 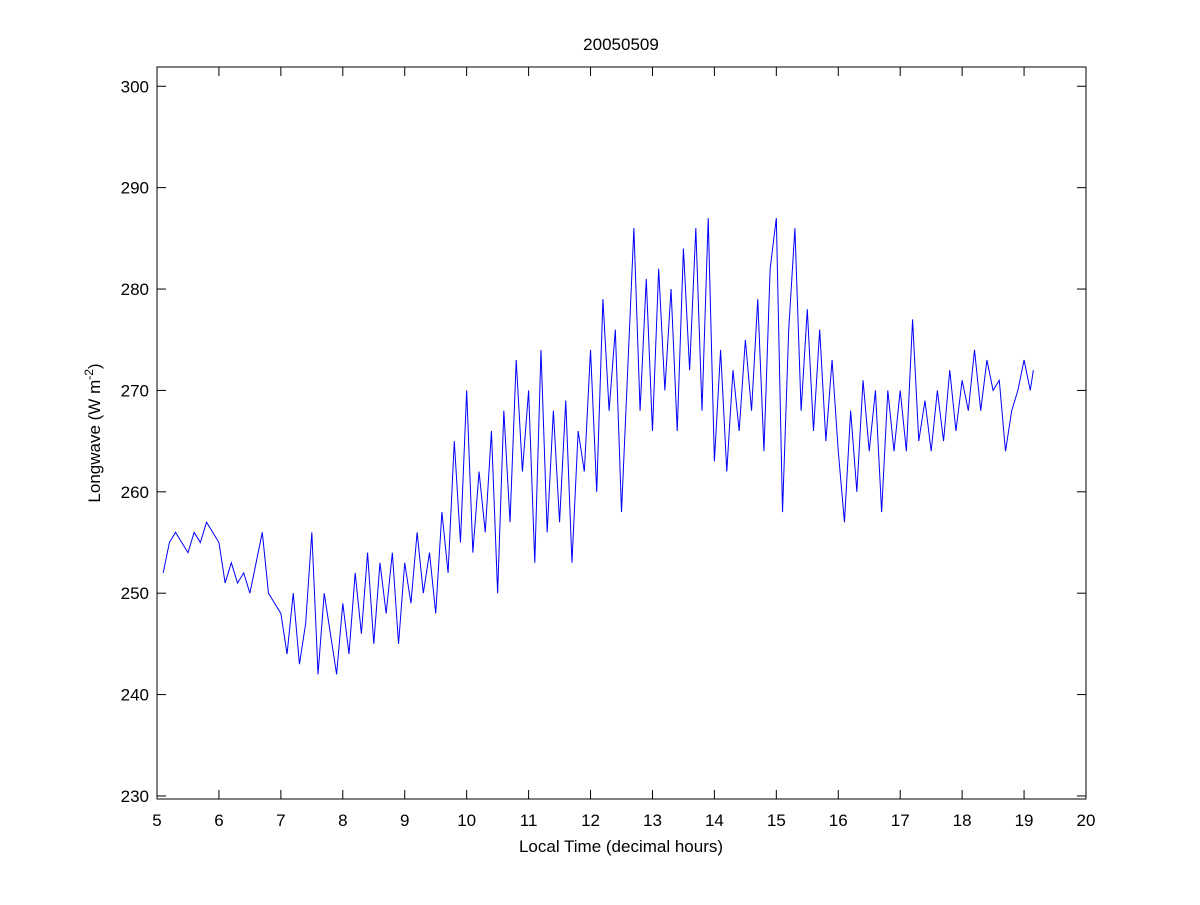 What do you see at coordinates (280, 820) in the screenshot?
I see `x-tick-label: 7` at bounding box center [280, 820].